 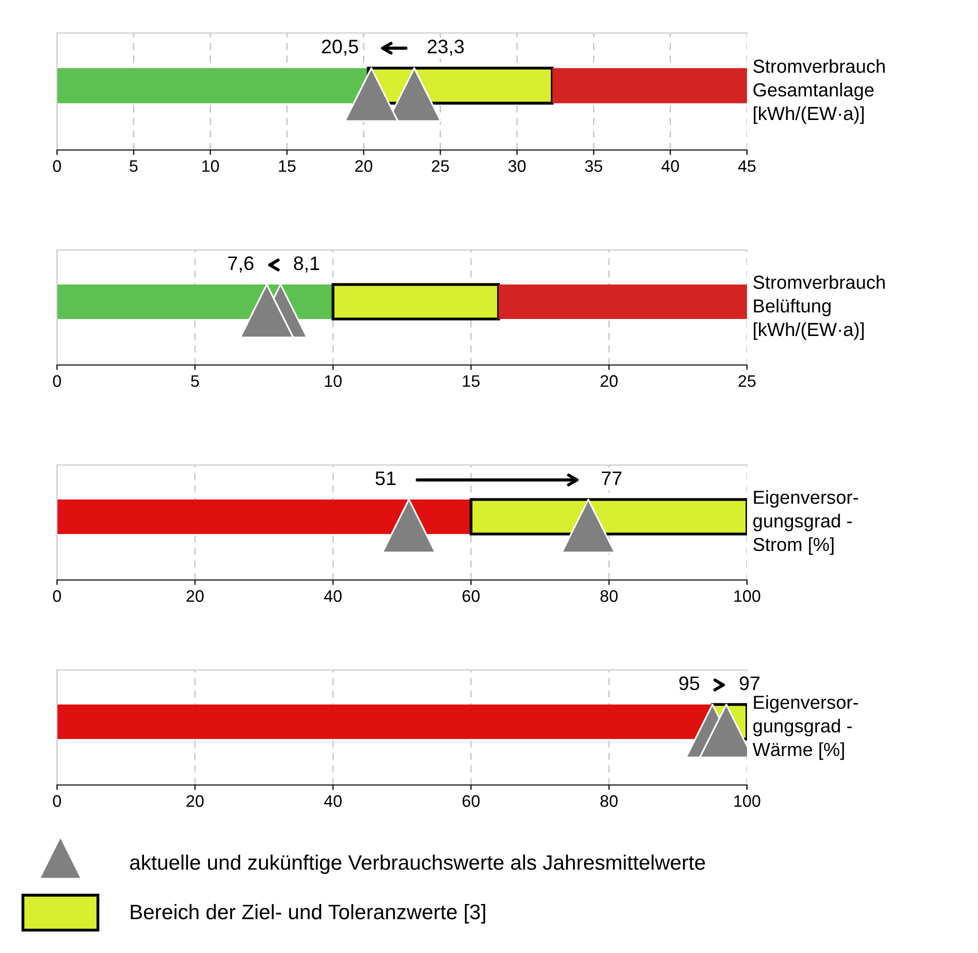 What do you see at coordinates (307, 264) in the screenshot?
I see `data-label: 8,1` at bounding box center [307, 264].